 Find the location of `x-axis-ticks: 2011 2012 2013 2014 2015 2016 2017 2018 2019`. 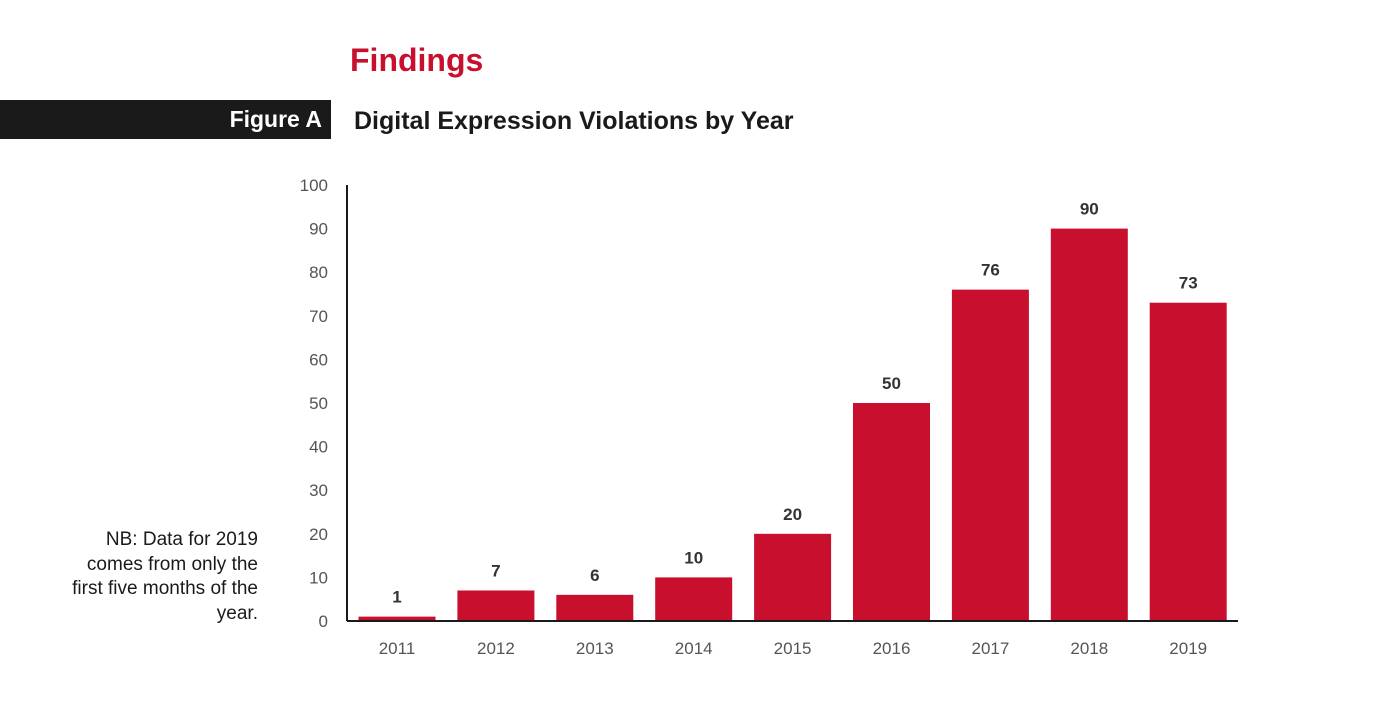

x-axis-ticks: 2011 2012 2013 2014 2015 2016 2017 2018 2019 is located at coordinates (793, 648).